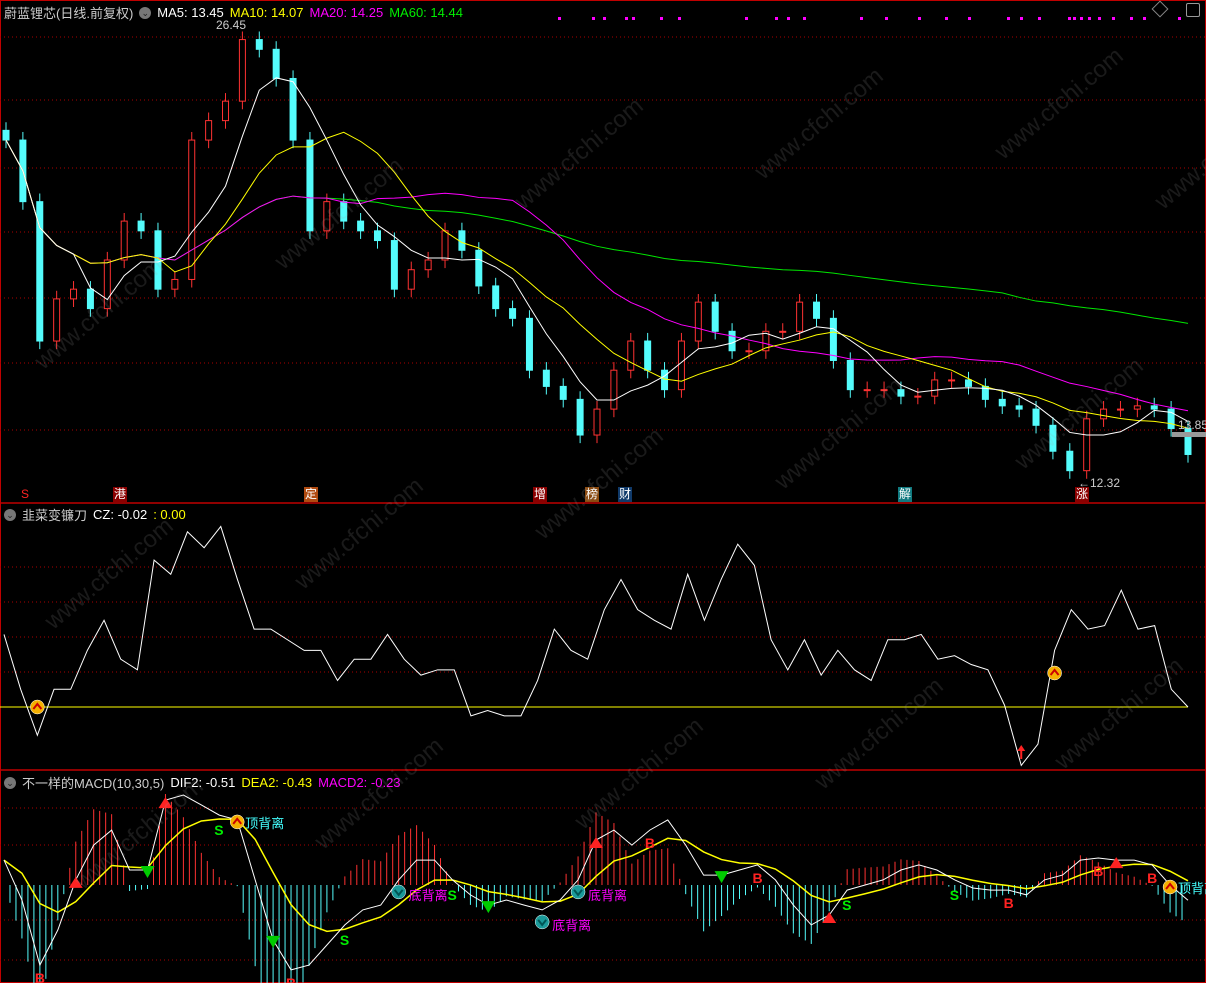 Image resolution: width=1206 pixels, height=983 pixels. I want to click on sell-s-marker: S, so click(846, 905).